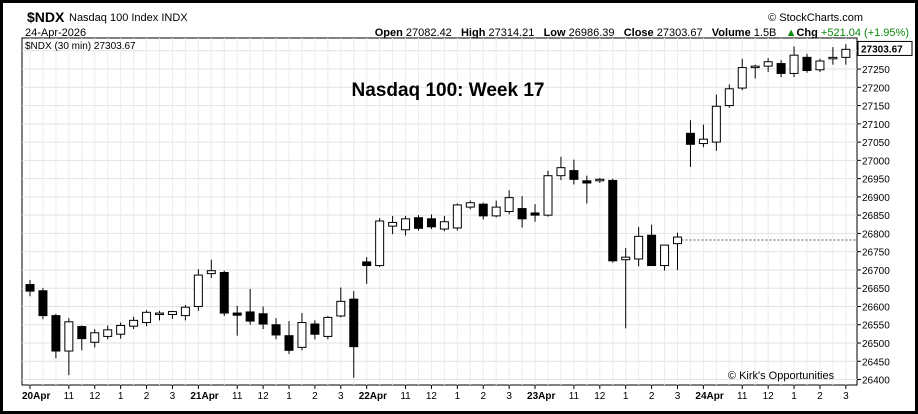 This screenshot has width=918, height=414. Describe the element at coordinates (876, 253) in the screenshot. I see `y-tick-label: 26750` at that location.